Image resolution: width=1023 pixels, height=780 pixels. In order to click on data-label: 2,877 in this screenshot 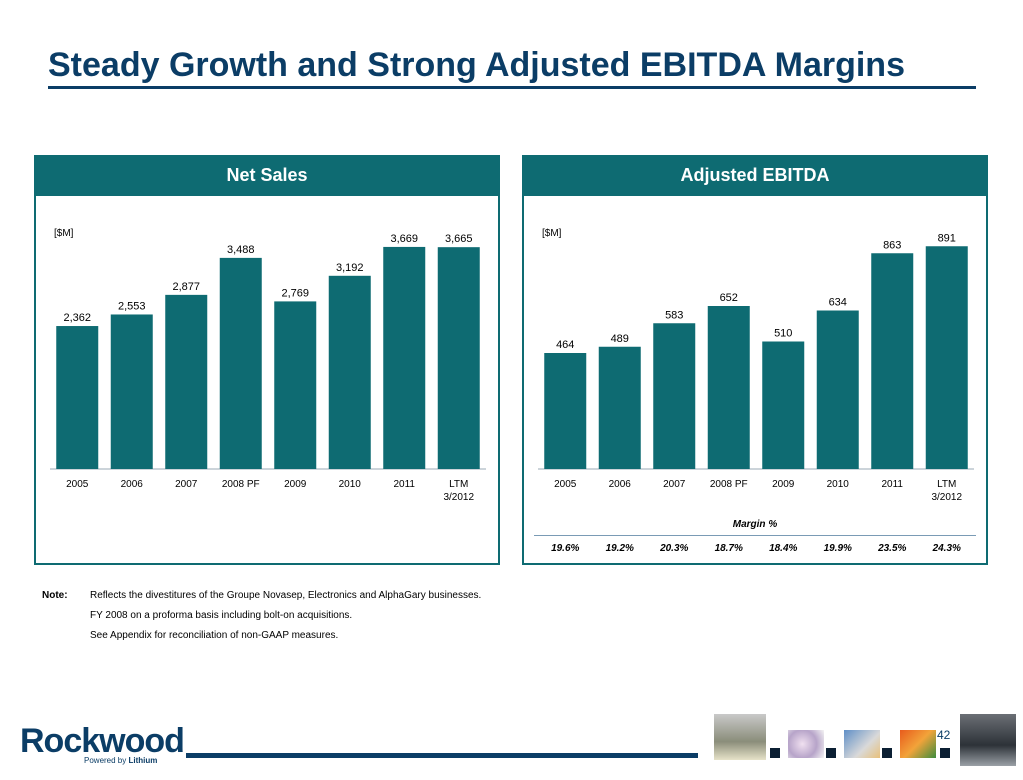, I will do `click(186, 287)`.